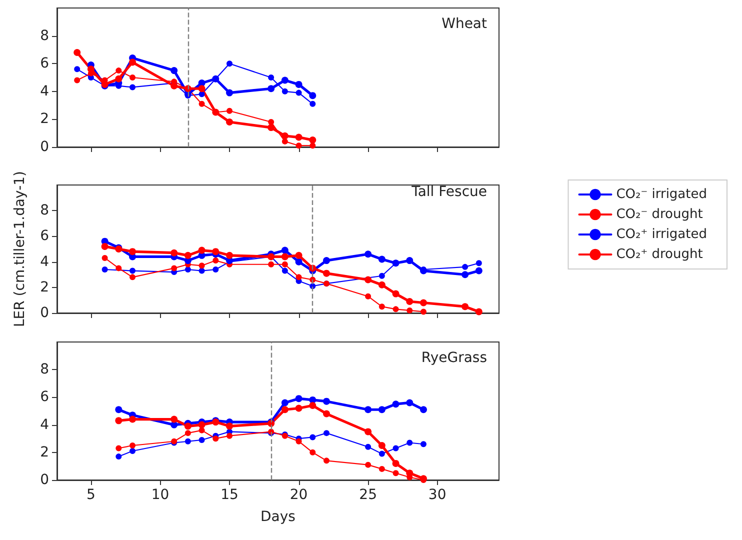 Image resolution: width=742 pixels, height=540 pixels. What do you see at coordinates (448, 192) in the screenshot?
I see `chart-title: Tall Fescue` at bounding box center [448, 192].